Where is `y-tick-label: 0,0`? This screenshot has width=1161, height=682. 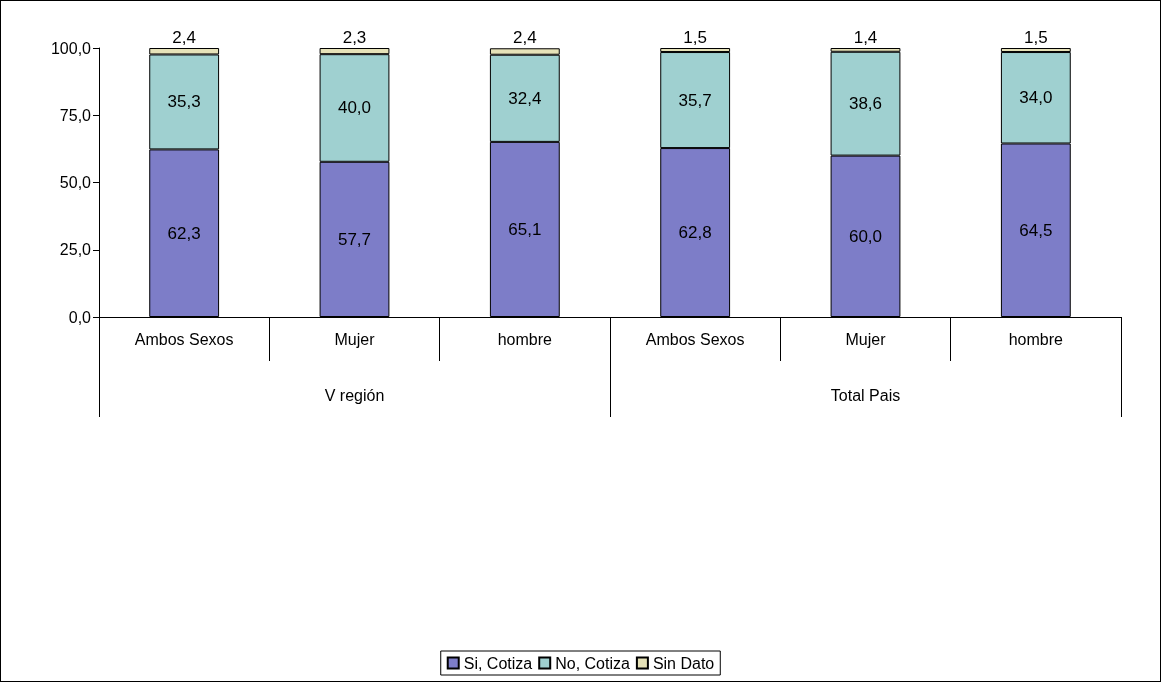 y-tick-label: 0,0 is located at coordinates (80, 317).